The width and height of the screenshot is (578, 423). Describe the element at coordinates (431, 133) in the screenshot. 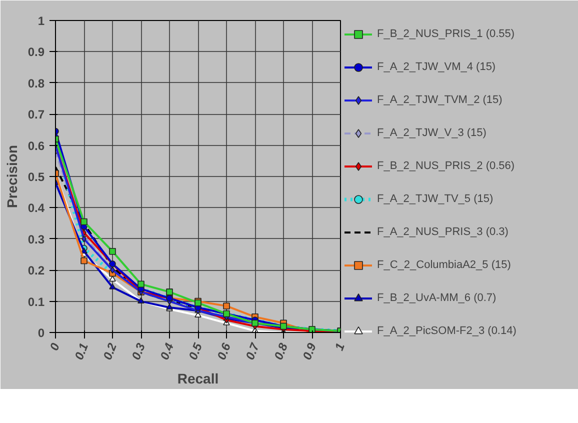

I see `legend-label: F_A_2_TJW_V_3 (15)` at that location.